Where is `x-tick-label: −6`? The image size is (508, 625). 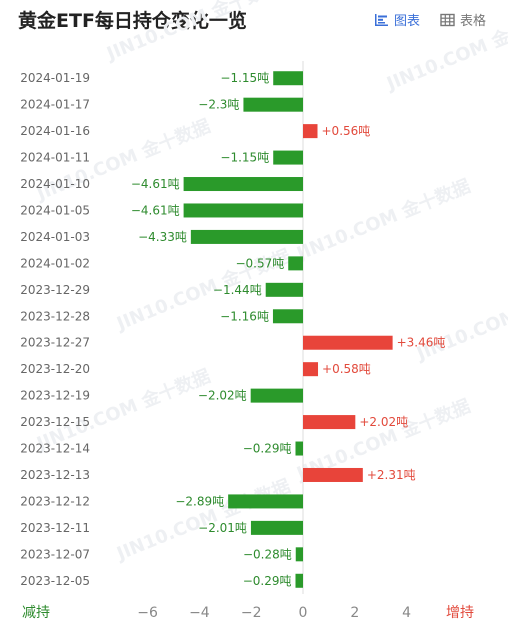 x-tick-label: −6 is located at coordinates (147, 613).